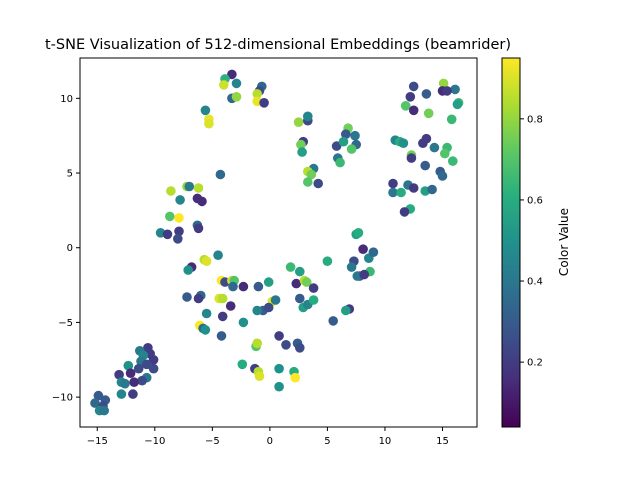 The height and width of the screenshot is (484, 640). I want to click on x-axis: −15 −10 −5 0 5 10 15, so click(268, 437).